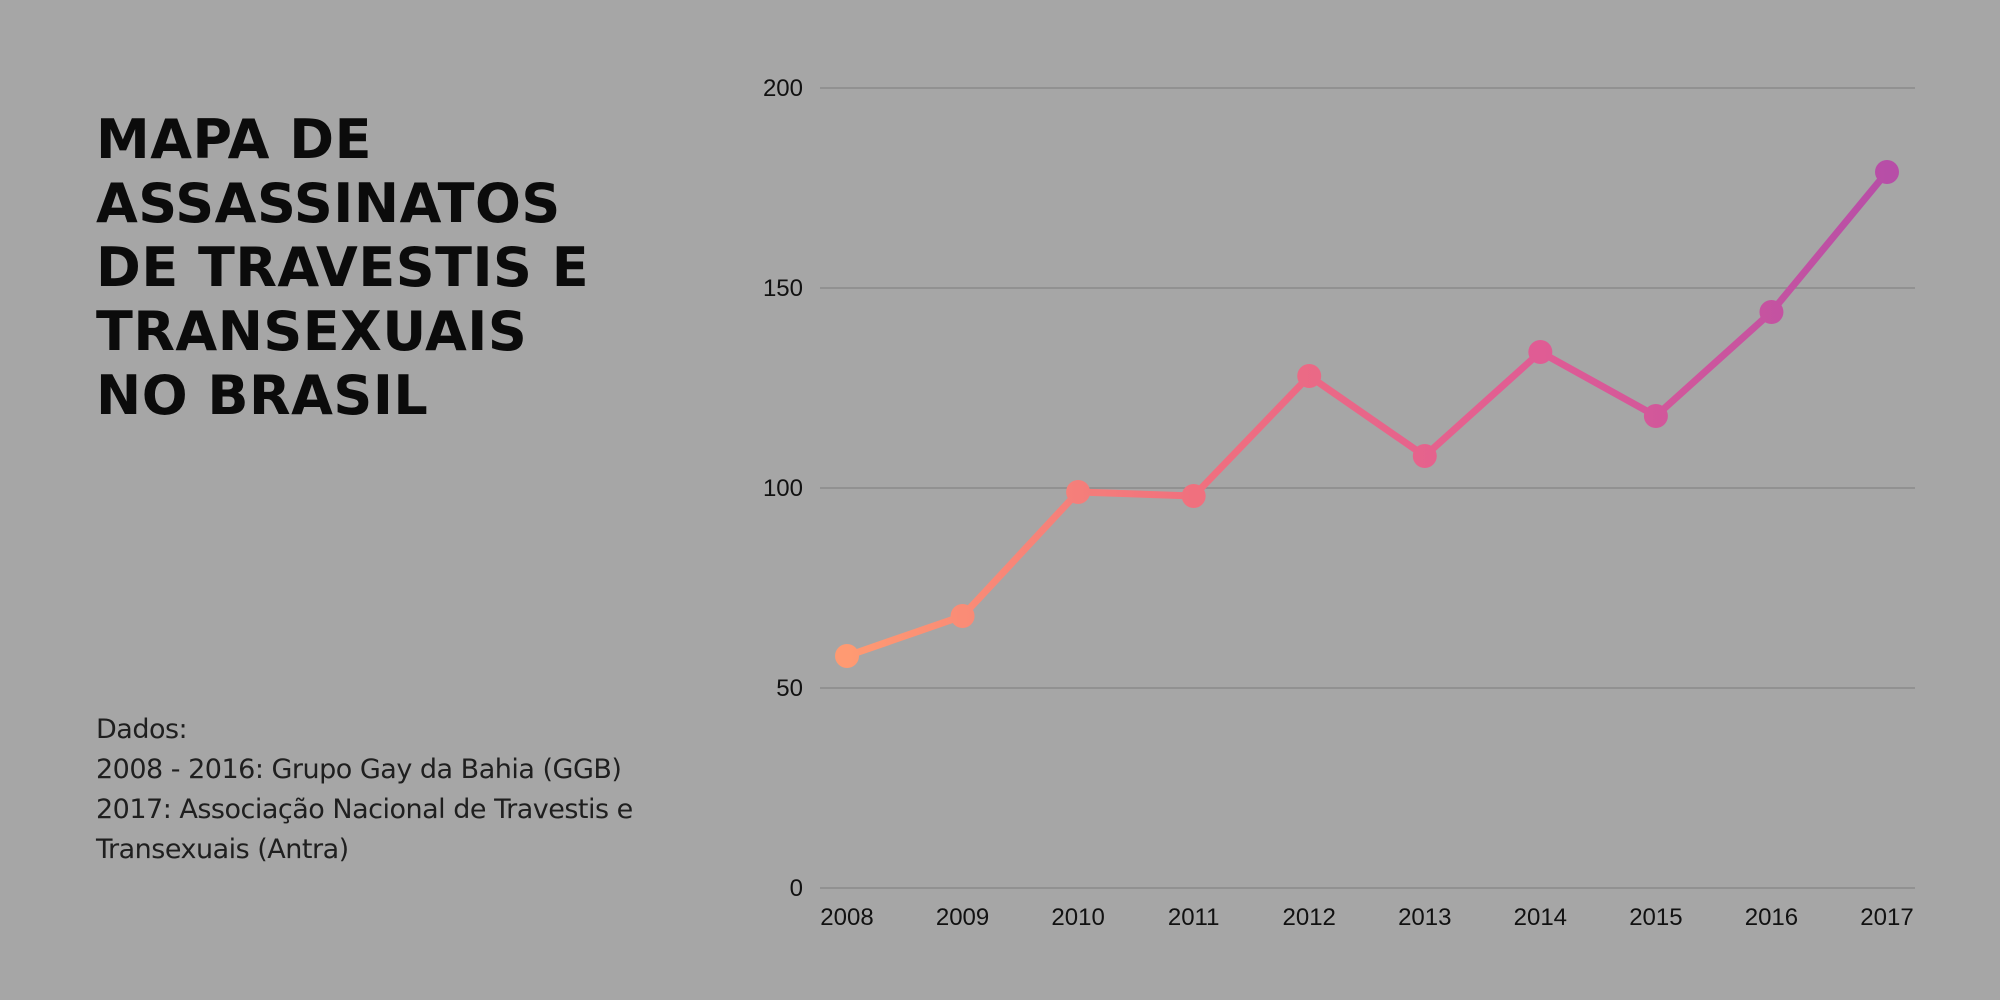  I want to click on sources-line-1: 2008 - 2016: Grupo Gay da Bahia (GGB), so click(359, 769).